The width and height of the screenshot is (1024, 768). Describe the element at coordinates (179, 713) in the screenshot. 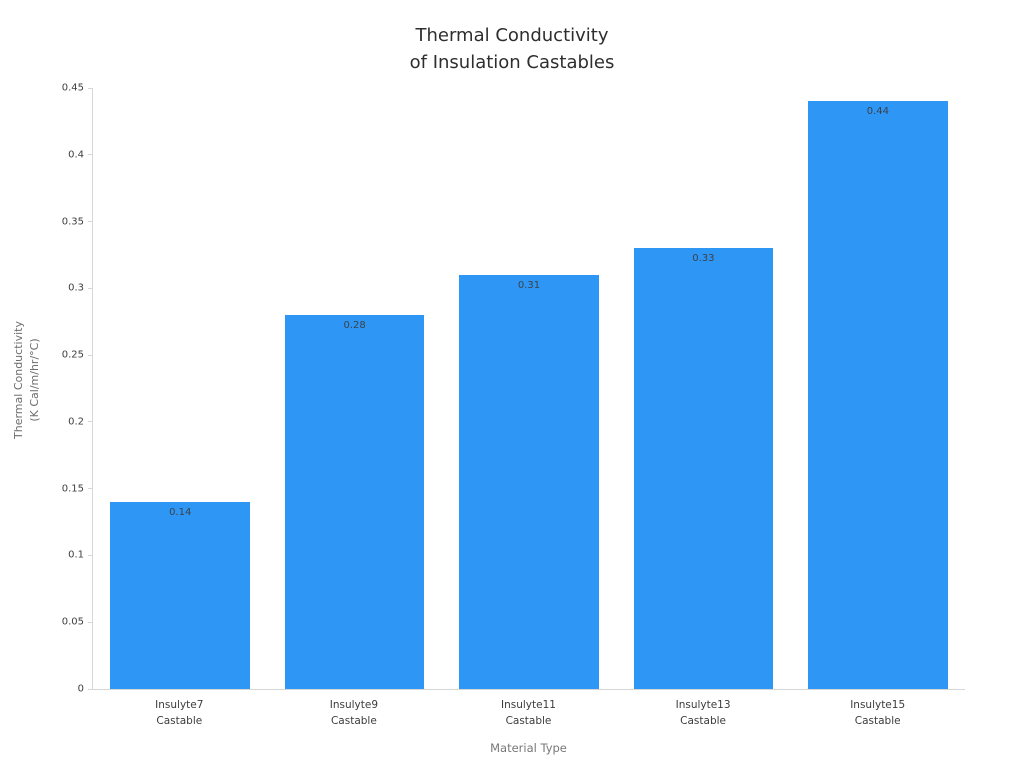

I see `x-tick-label-1: Insulyte7 Castable` at that location.